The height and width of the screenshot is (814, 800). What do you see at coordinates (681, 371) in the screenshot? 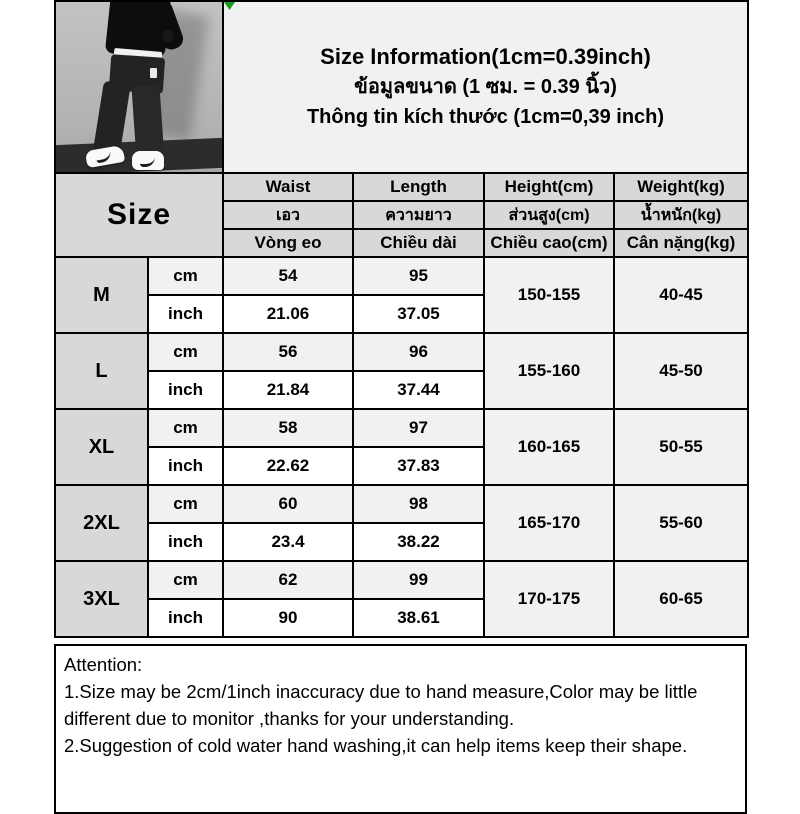
I see `weight-range-value: 45-50` at bounding box center [681, 371].